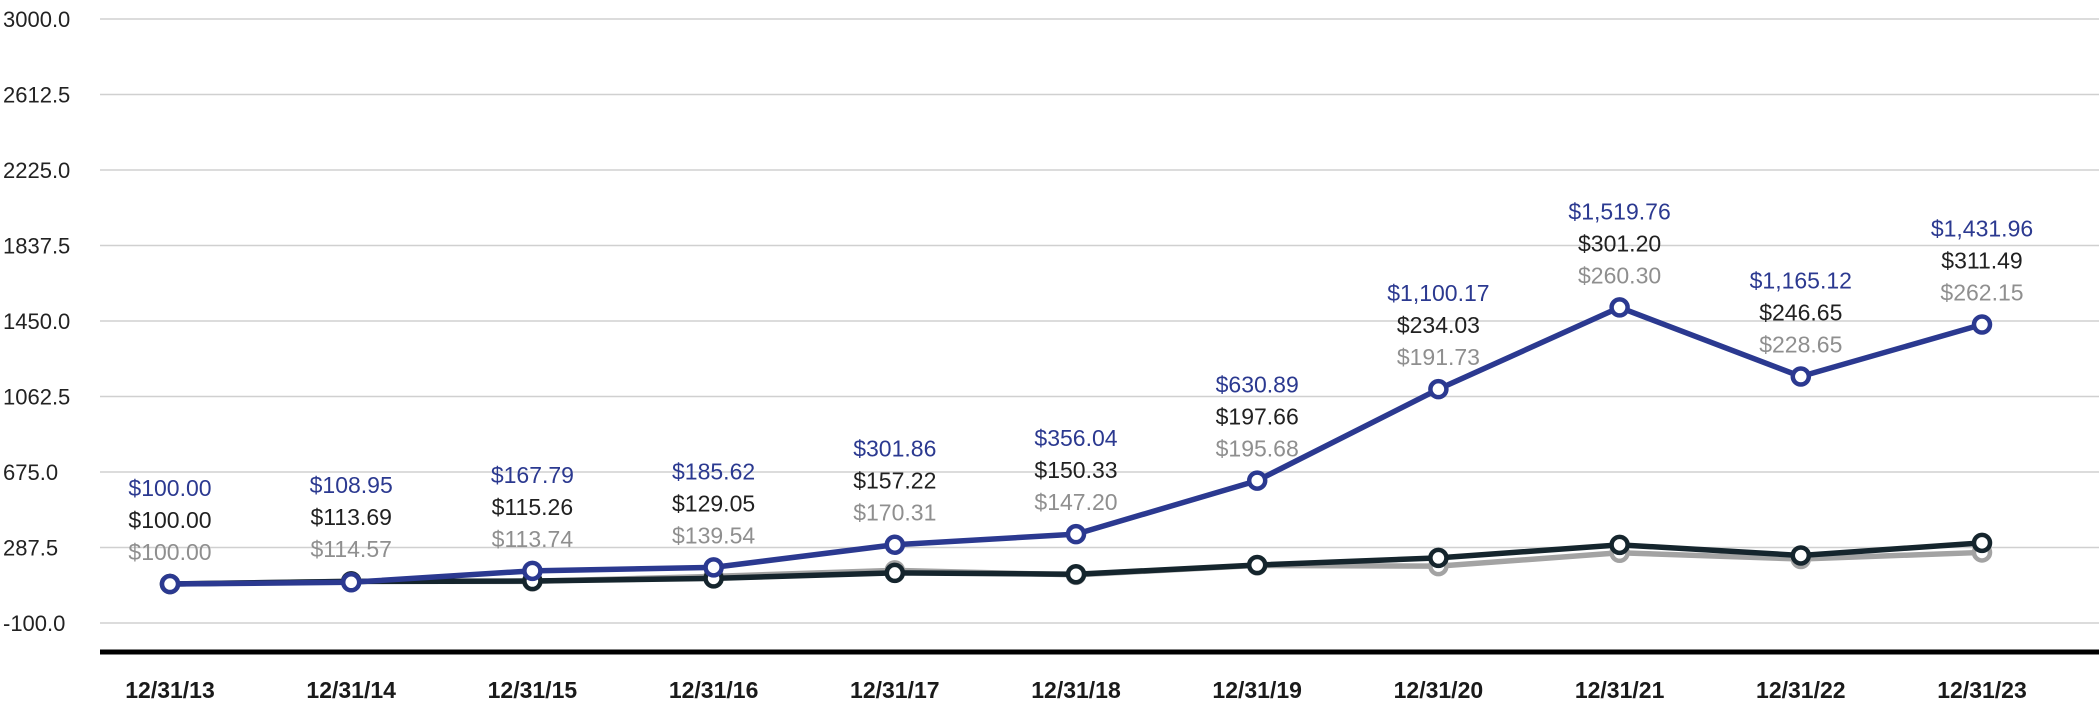 This screenshot has height=710, width=2099. Describe the element at coordinates (1981, 293) in the screenshot. I see `data-label-series-gray: $262.15` at that location.